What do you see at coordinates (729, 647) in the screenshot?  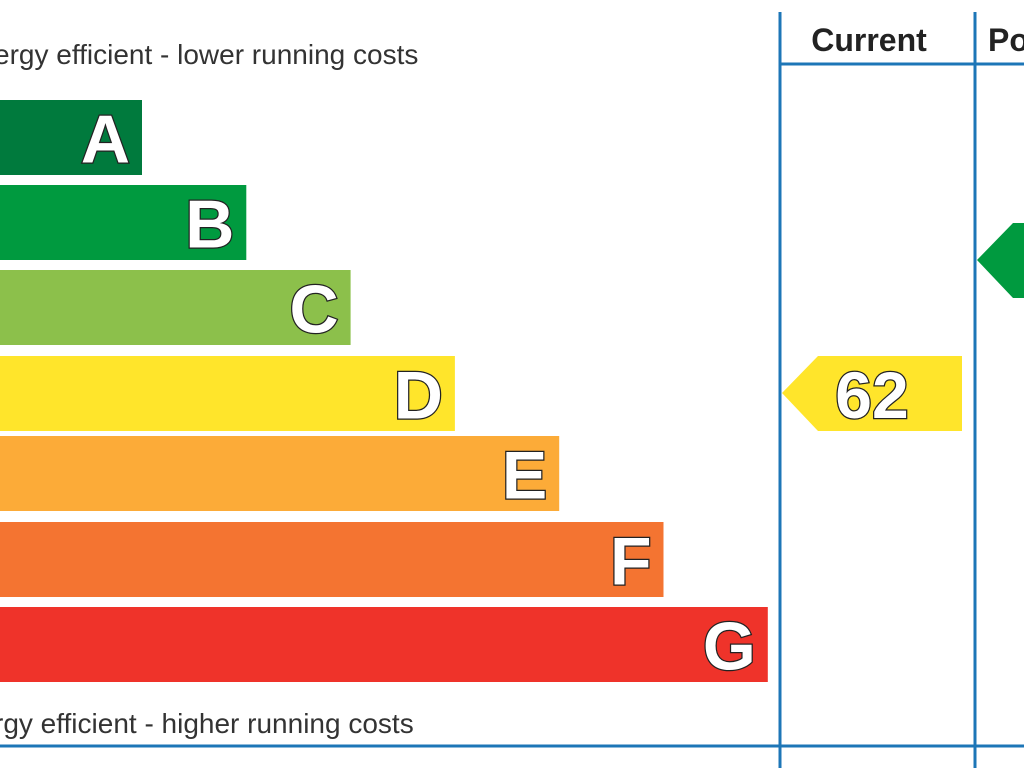 I see `band-g-label: G` at bounding box center [729, 647].